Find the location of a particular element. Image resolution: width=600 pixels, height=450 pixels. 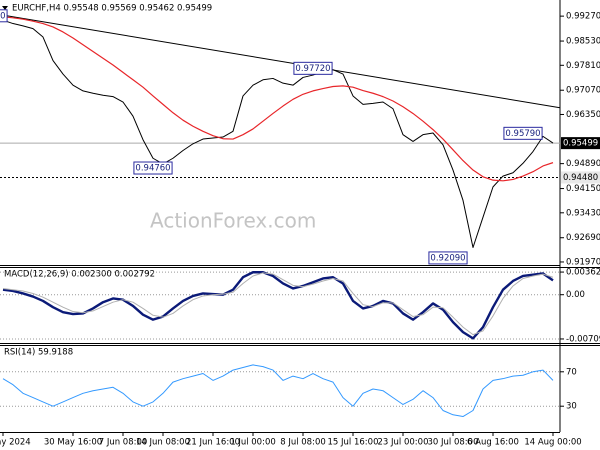

y-tick-label: 0.98530 is located at coordinates (583, 42).